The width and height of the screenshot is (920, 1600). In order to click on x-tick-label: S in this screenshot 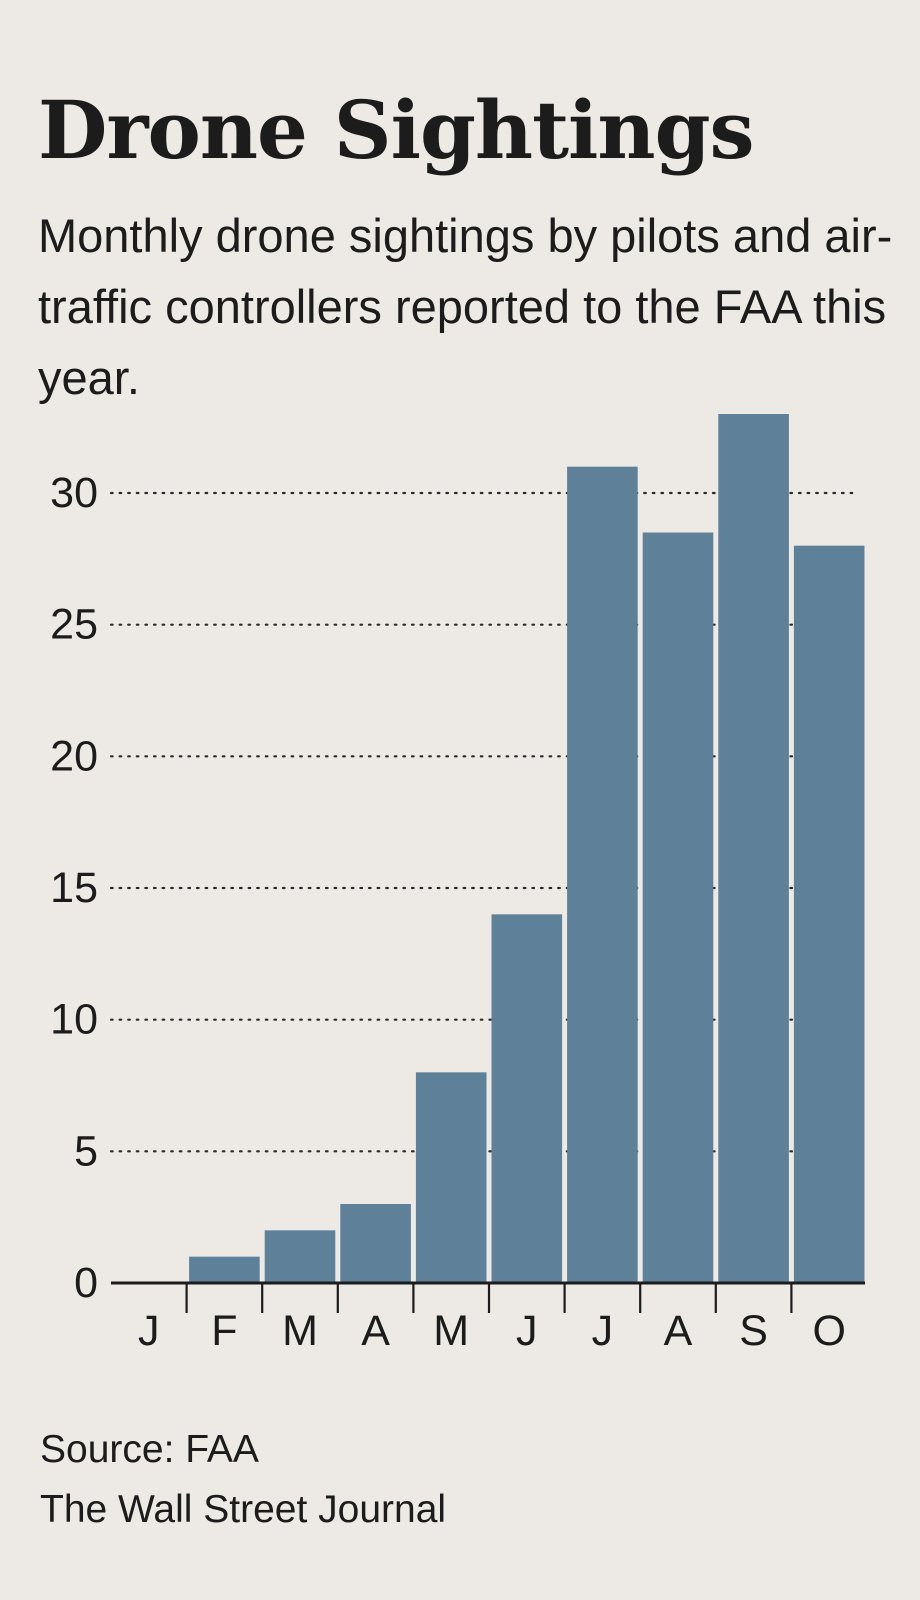, I will do `click(753, 1331)`.